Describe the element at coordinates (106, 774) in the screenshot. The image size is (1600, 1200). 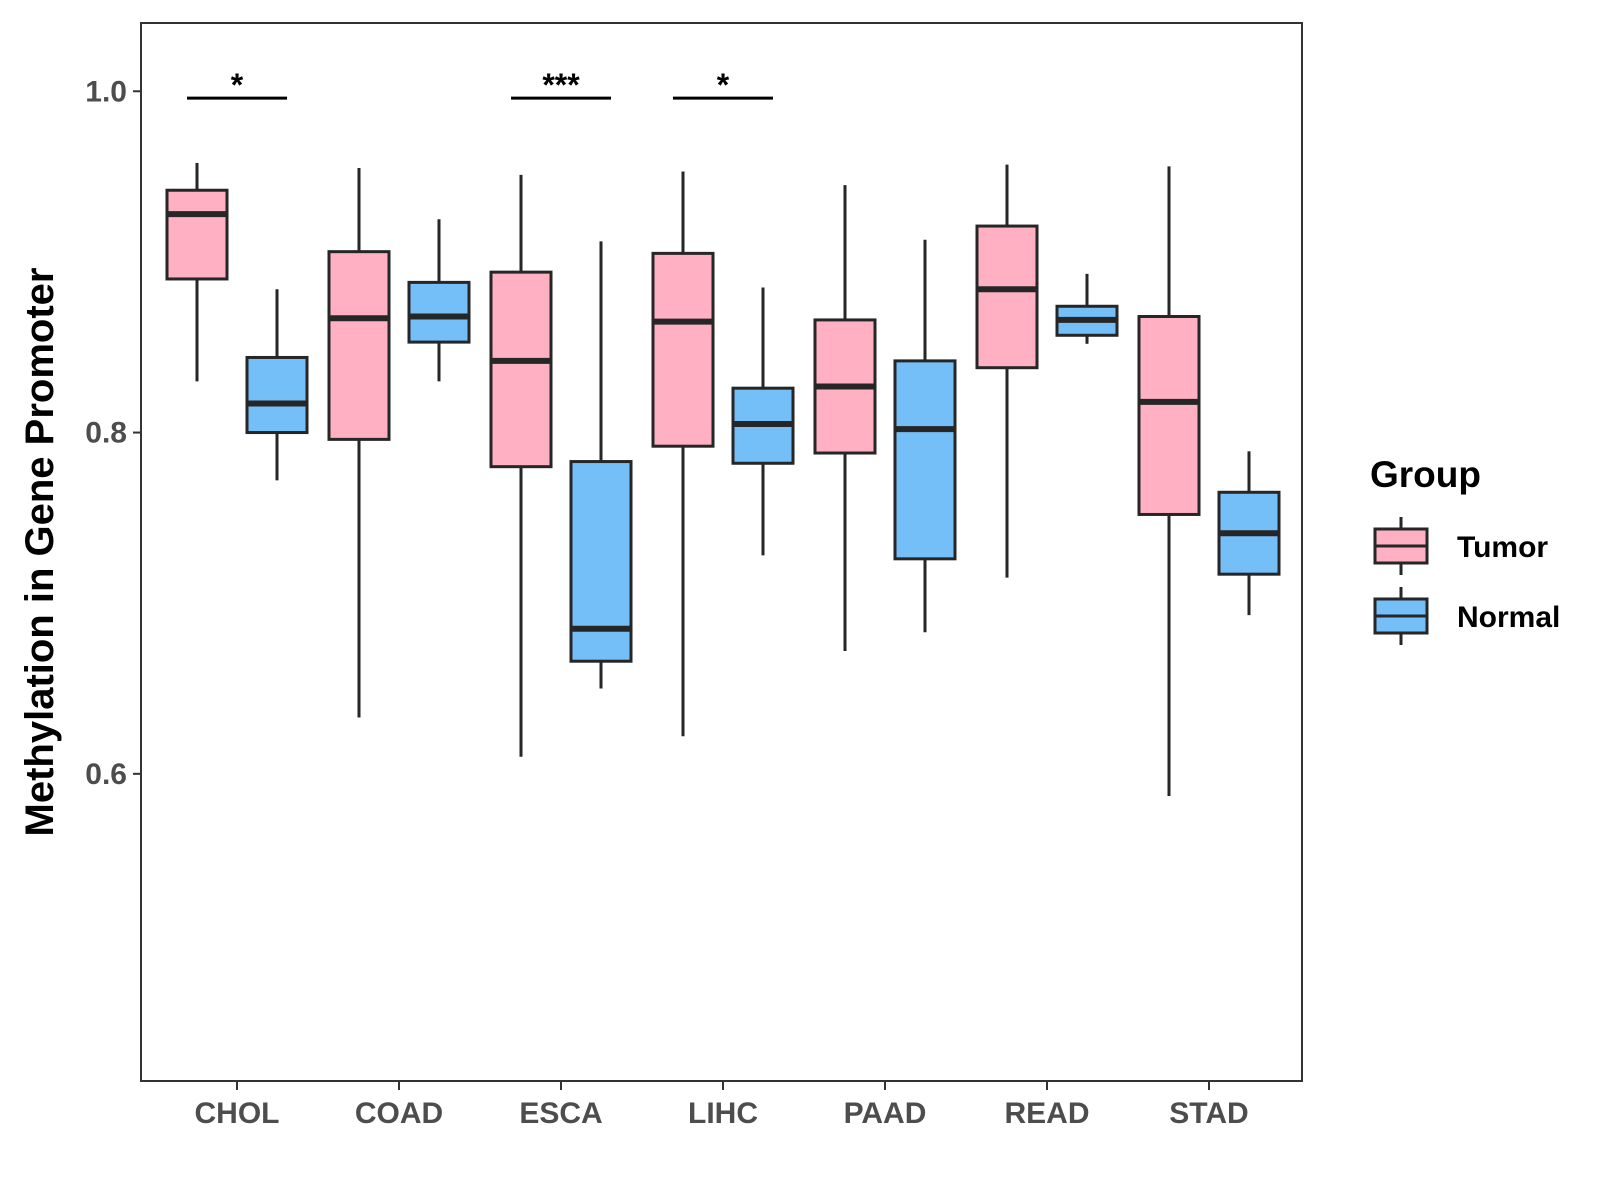
I see `y-tick-label-0.6: 0.6` at that location.